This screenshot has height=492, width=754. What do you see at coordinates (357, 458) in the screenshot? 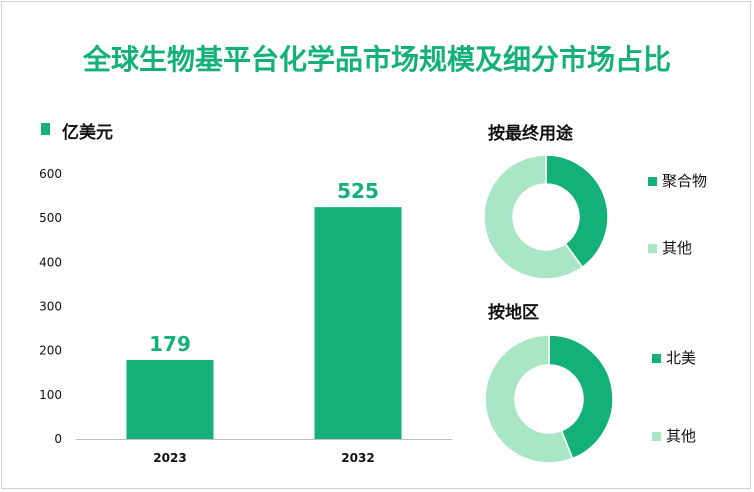
I see `x-tick-label: 2032` at bounding box center [357, 458].